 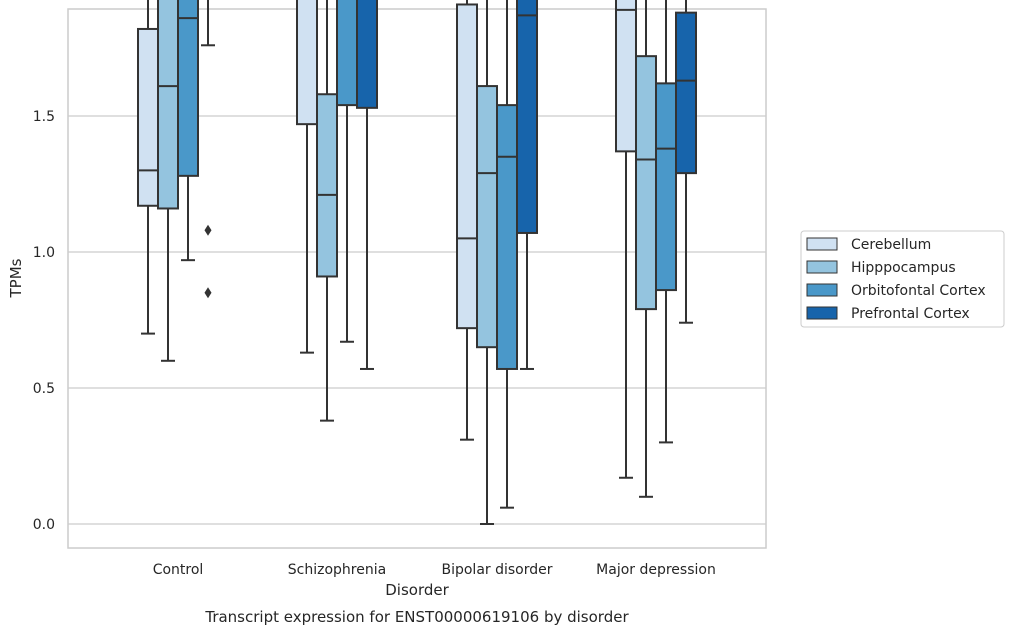 What do you see at coordinates (16, 278) in the screenshot?
I see `y-axis-label: TPMs` at bounding box center [16, 278].